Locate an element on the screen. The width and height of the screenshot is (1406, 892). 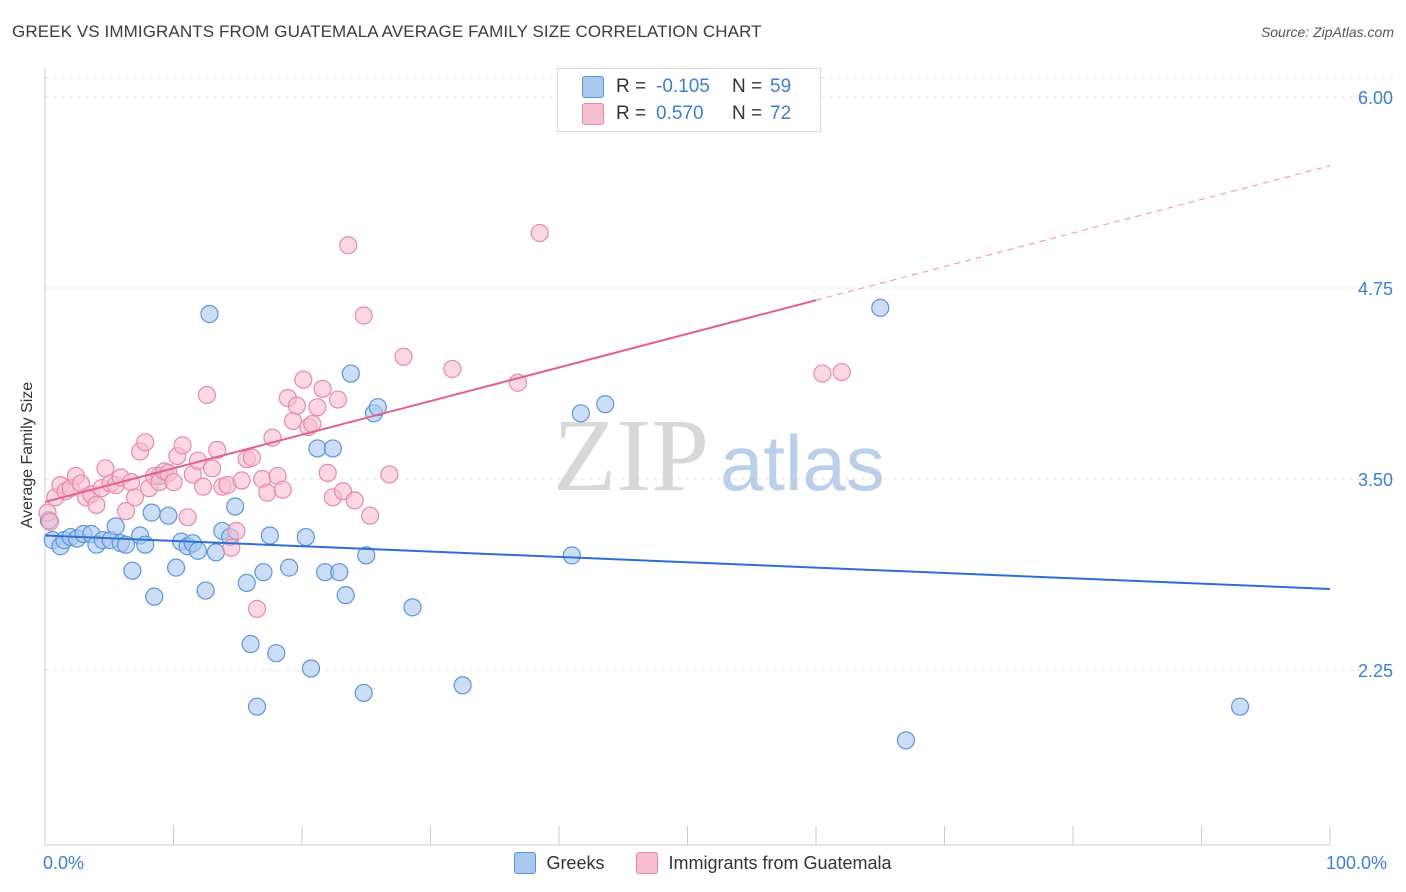
legend-item-guatemala: Immigrants from Guatemala is located at coordinates (764, 863).